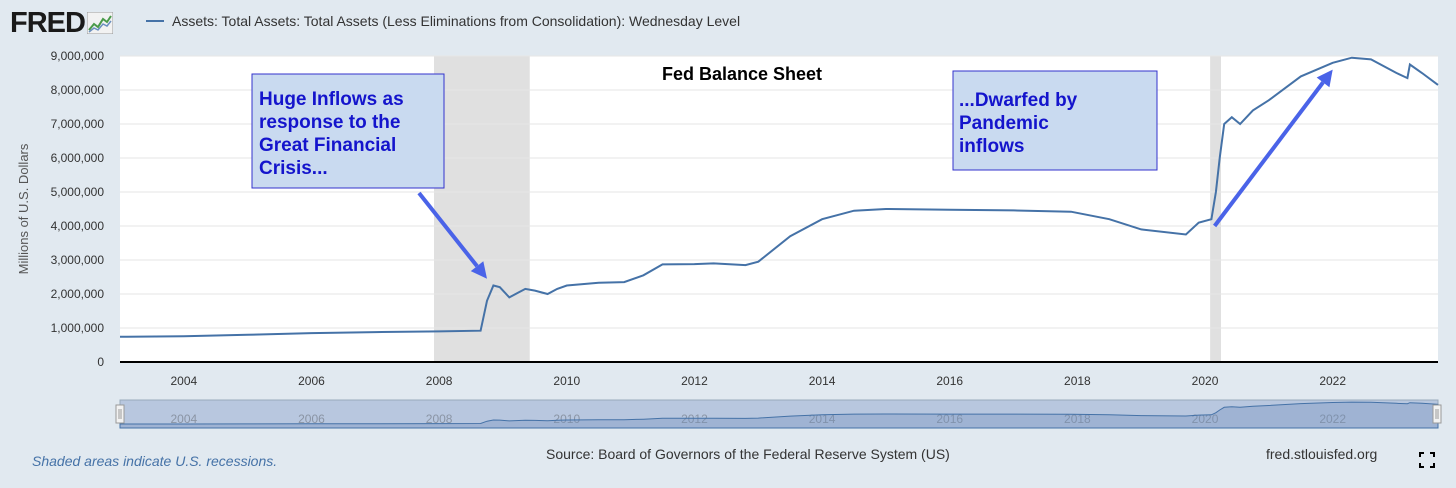 This screenshot has height=488, width=1456. Describe the element at coordinates (566, 381) in the screenshot. I see `x-tick-label: 2010` at that location.